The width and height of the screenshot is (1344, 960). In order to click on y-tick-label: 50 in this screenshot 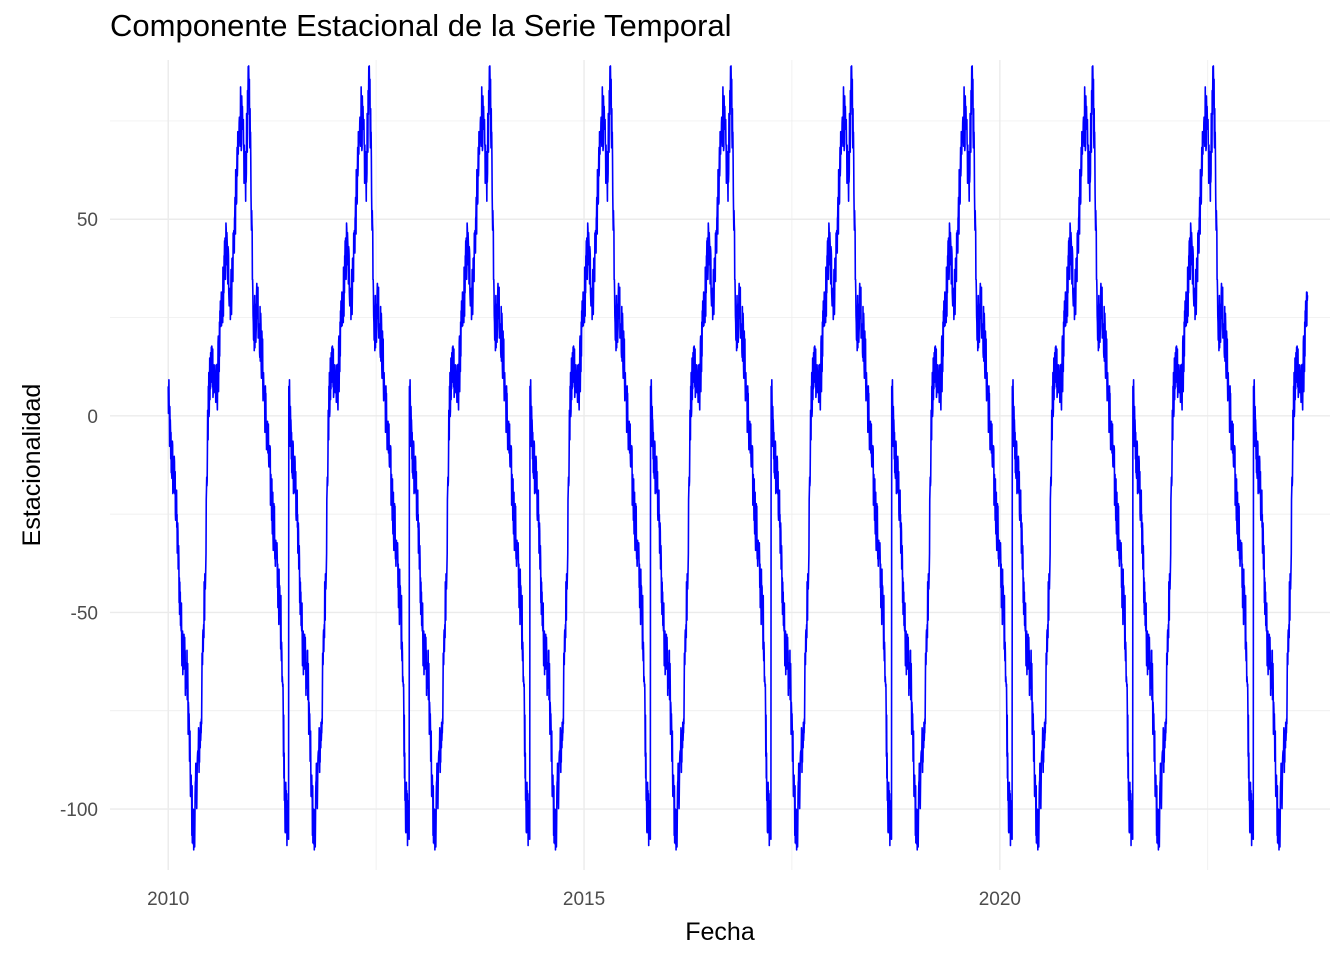, I will do `click(87, 220)`.